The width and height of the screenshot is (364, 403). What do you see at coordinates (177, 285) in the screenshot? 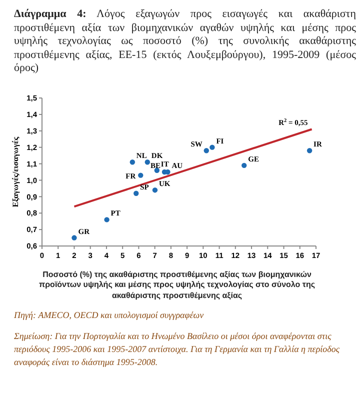
I see `x-axis-title: Ποσοστό (%) της ακαθάριστης προστιθέμενης αξίας των βιομηχανικών προϊόντων υψηλής και μέσης προς υψηλής τεχνολογίας στο σύνολο της ακαθάριστης προστιθέμενης αξίας` at bounding box center [177, 285].